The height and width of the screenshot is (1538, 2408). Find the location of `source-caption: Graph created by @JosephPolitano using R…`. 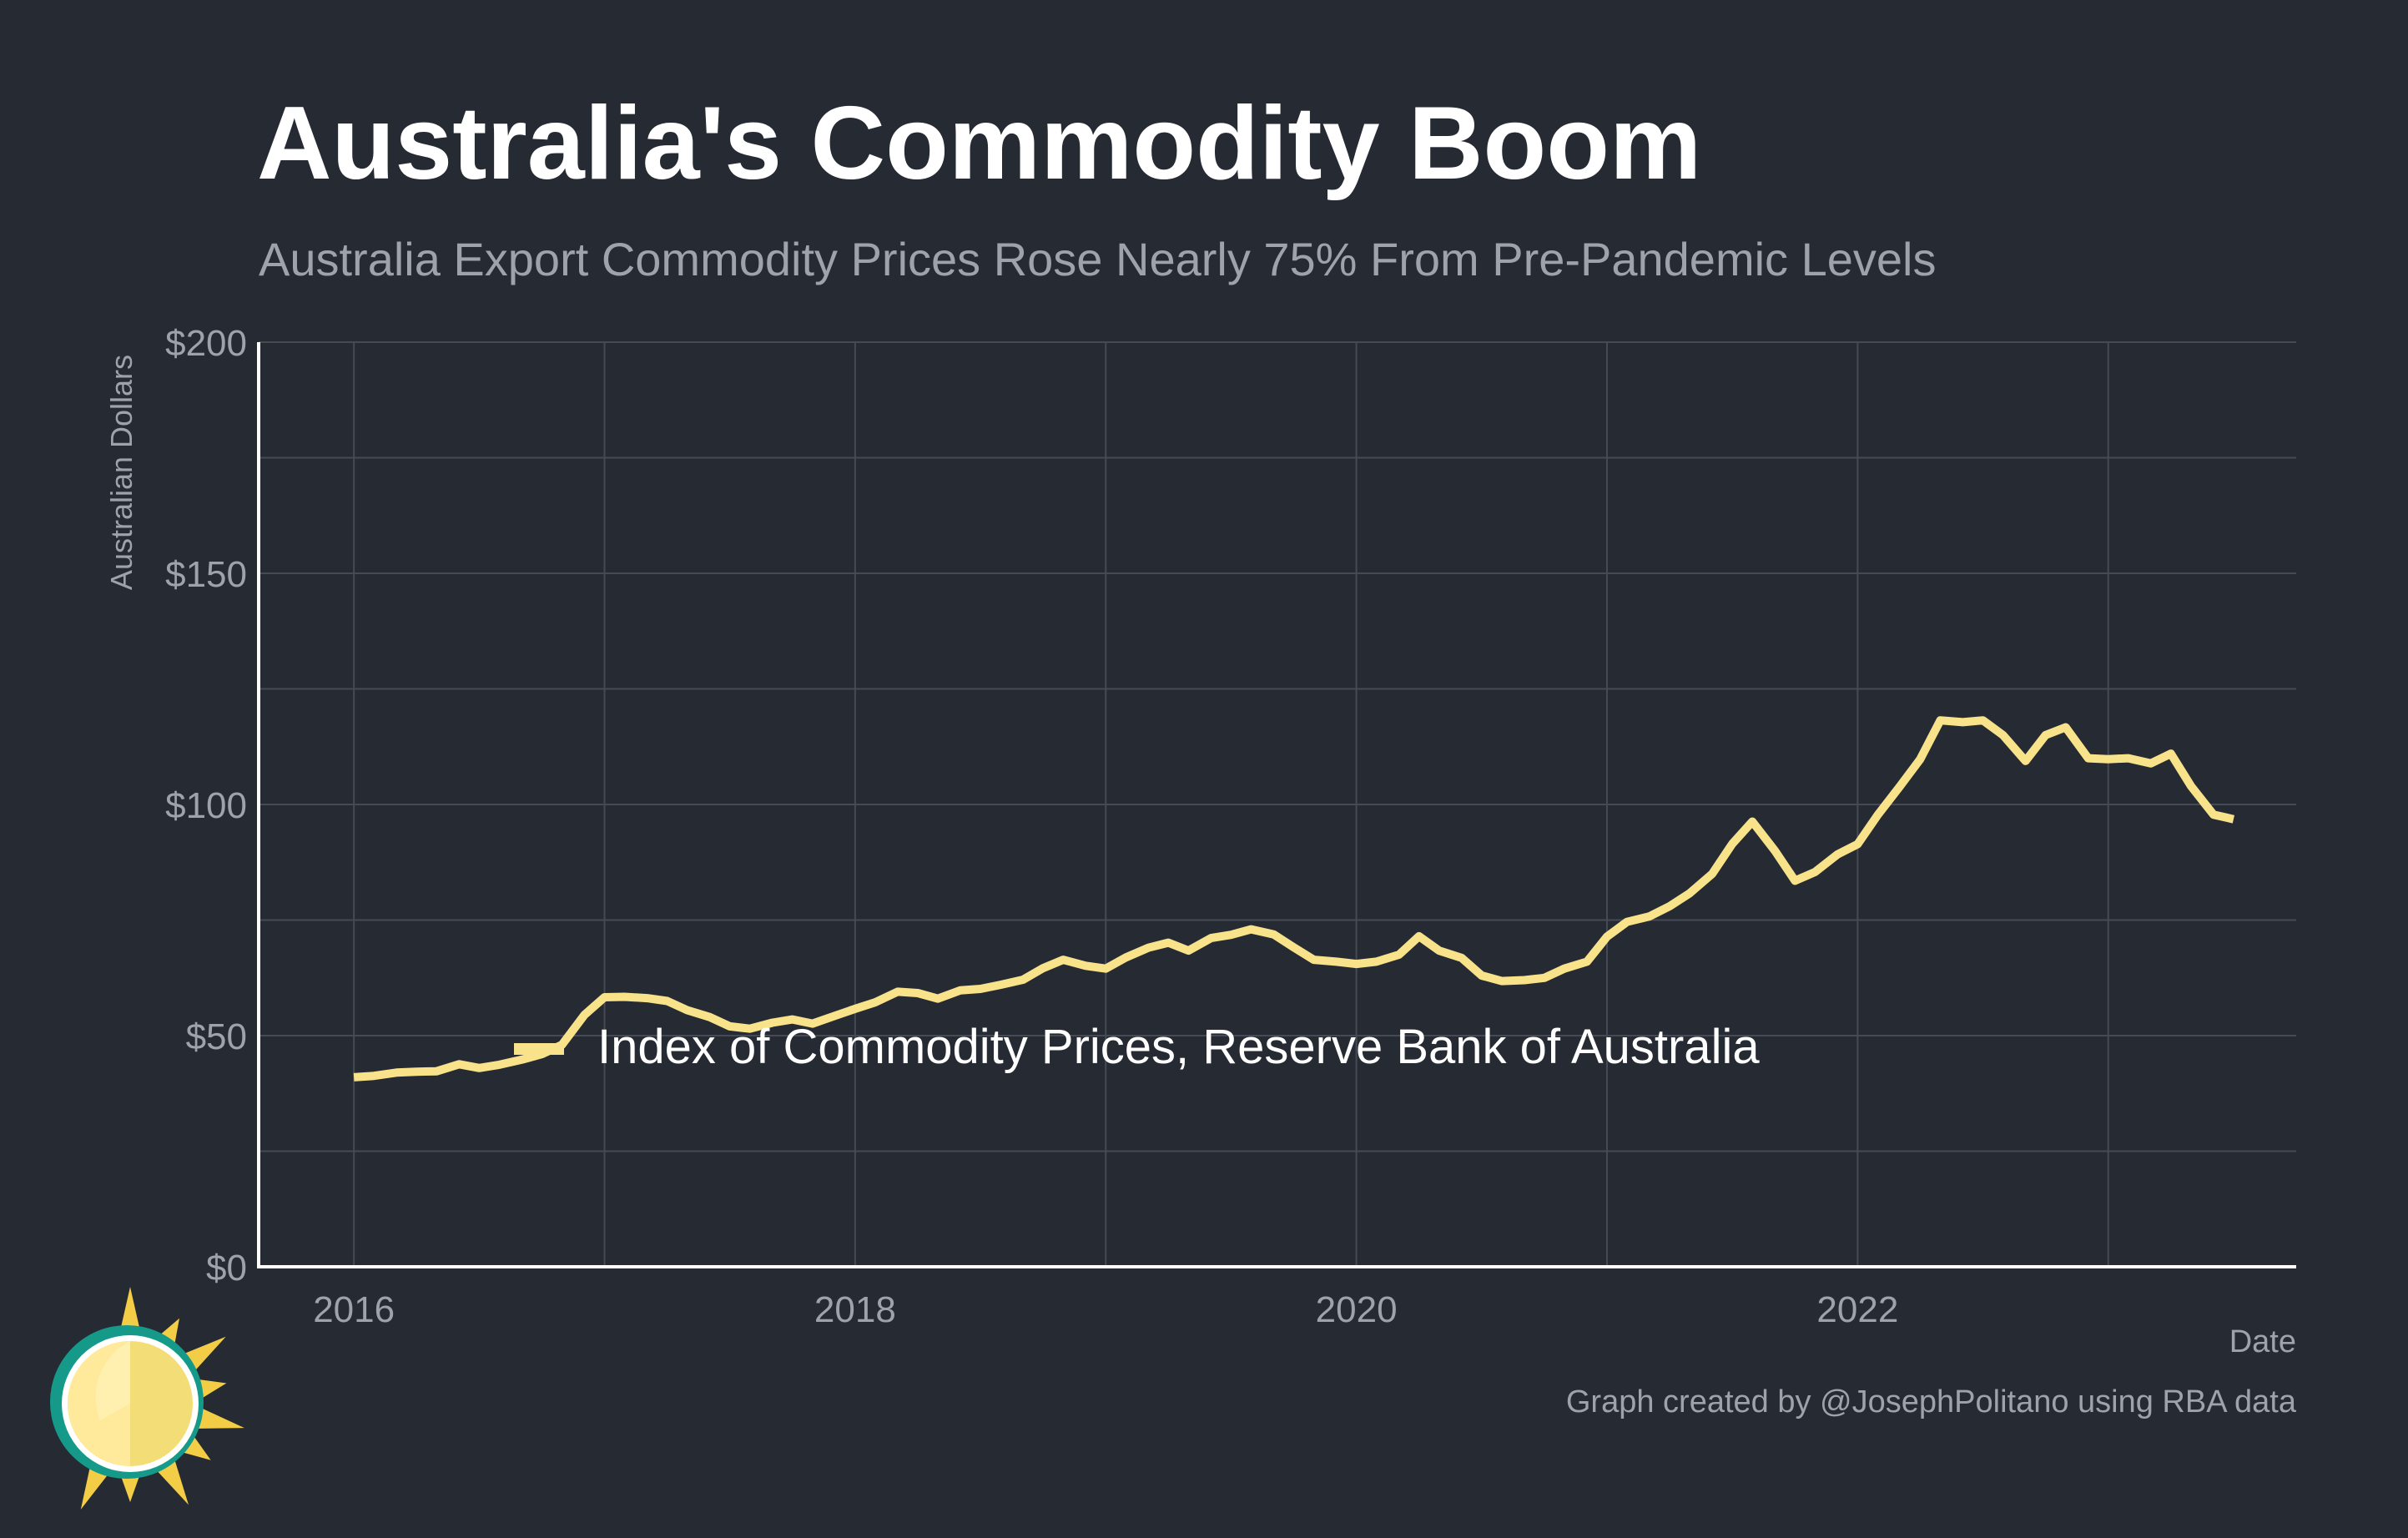

source-caption: Graph created by @JosephPolitano using R… is located at coordinates (1930, 1401).